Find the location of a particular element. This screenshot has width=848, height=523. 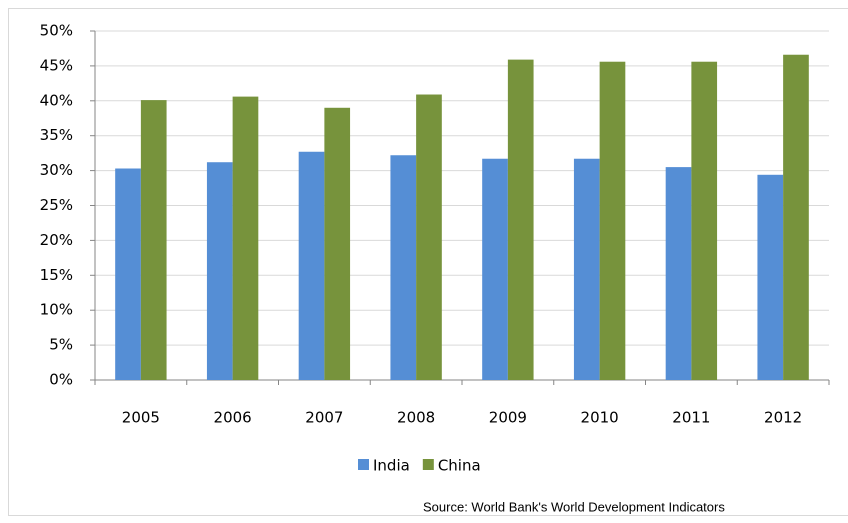

x-tick-label: 2008 is located at coordinates (416, 418).